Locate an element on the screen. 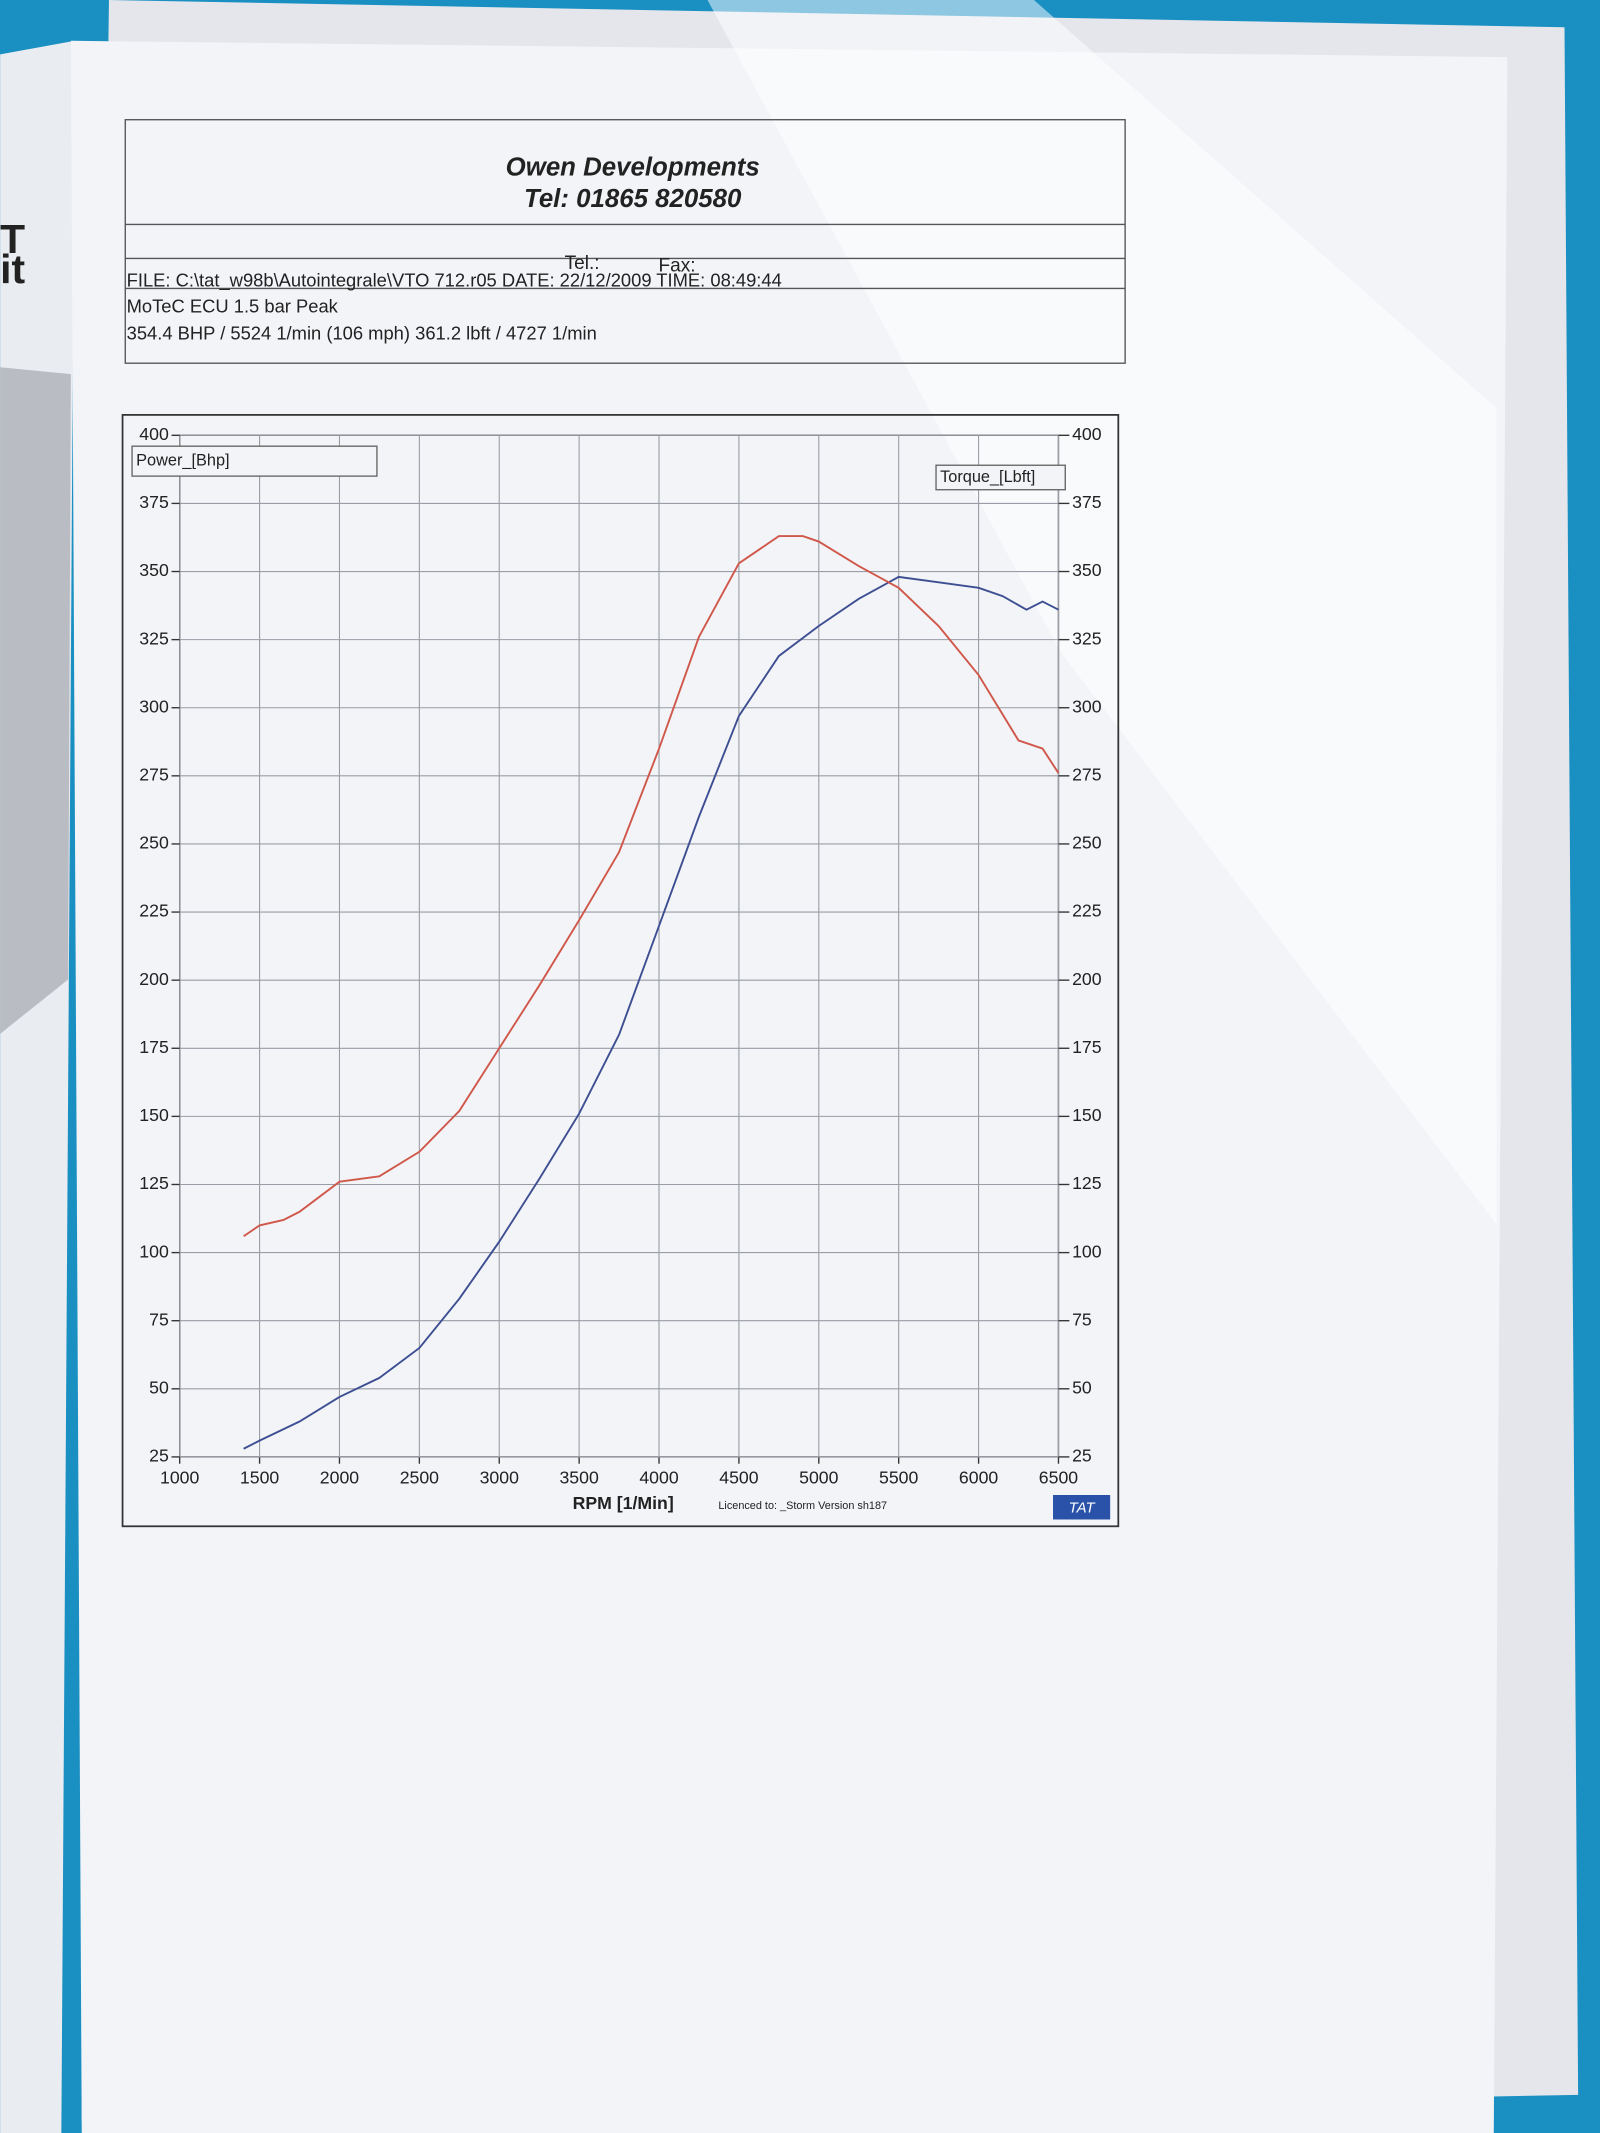 This screenshot has width=1600, height=2133. x-tick-label: 5000 is located at coordinates (818, 1477).